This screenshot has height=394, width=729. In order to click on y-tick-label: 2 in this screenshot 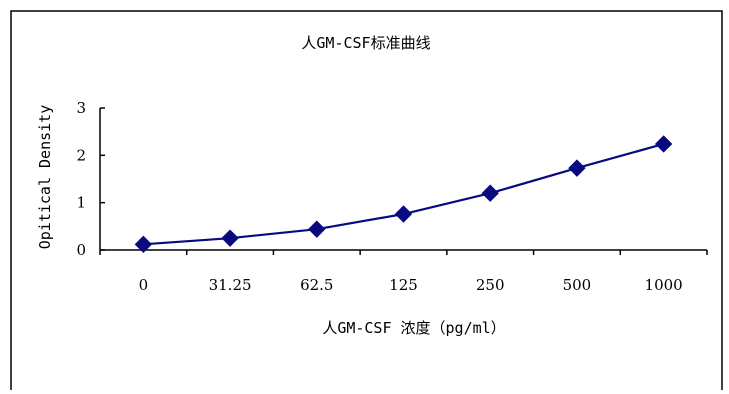, I will do `click(81, 155)`.